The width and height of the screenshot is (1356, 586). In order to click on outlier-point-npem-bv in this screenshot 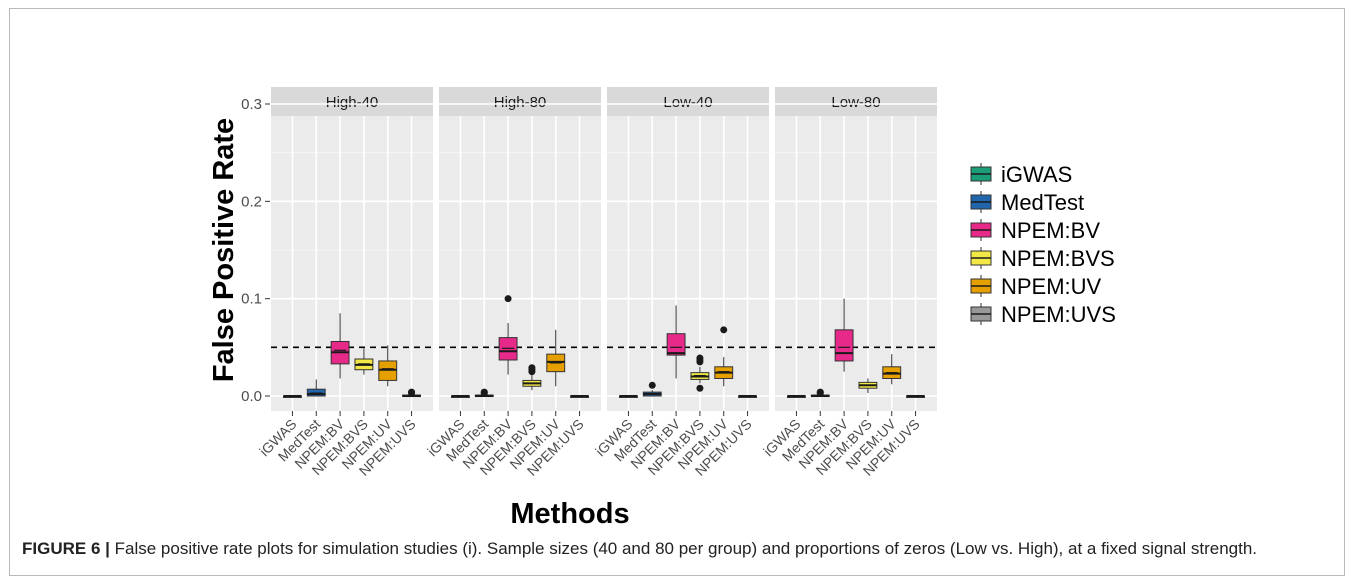, I will do `click(508, 299)`.